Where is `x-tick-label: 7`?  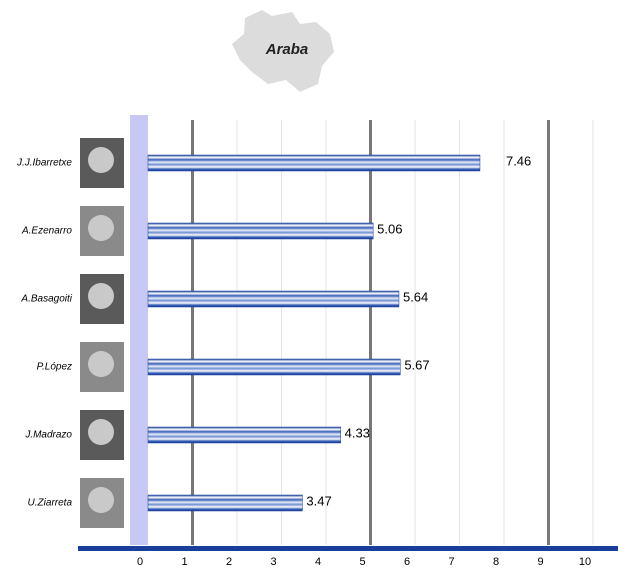 x-tick-label: 7 is located at coordinates (451, 562).